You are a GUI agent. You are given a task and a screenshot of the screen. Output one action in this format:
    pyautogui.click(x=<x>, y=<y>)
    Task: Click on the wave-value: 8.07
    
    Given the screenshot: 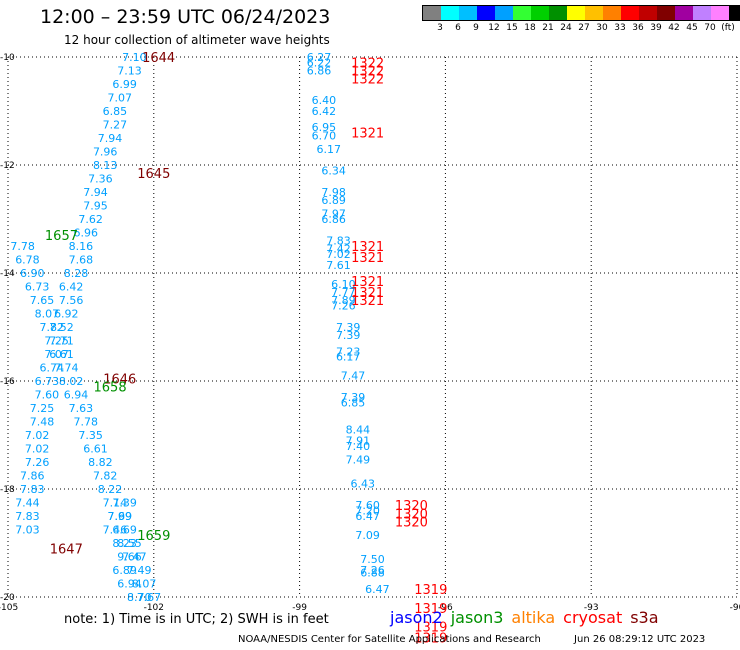 What is the action you would take?
    pyautogui.click(x=47, y=314)
    